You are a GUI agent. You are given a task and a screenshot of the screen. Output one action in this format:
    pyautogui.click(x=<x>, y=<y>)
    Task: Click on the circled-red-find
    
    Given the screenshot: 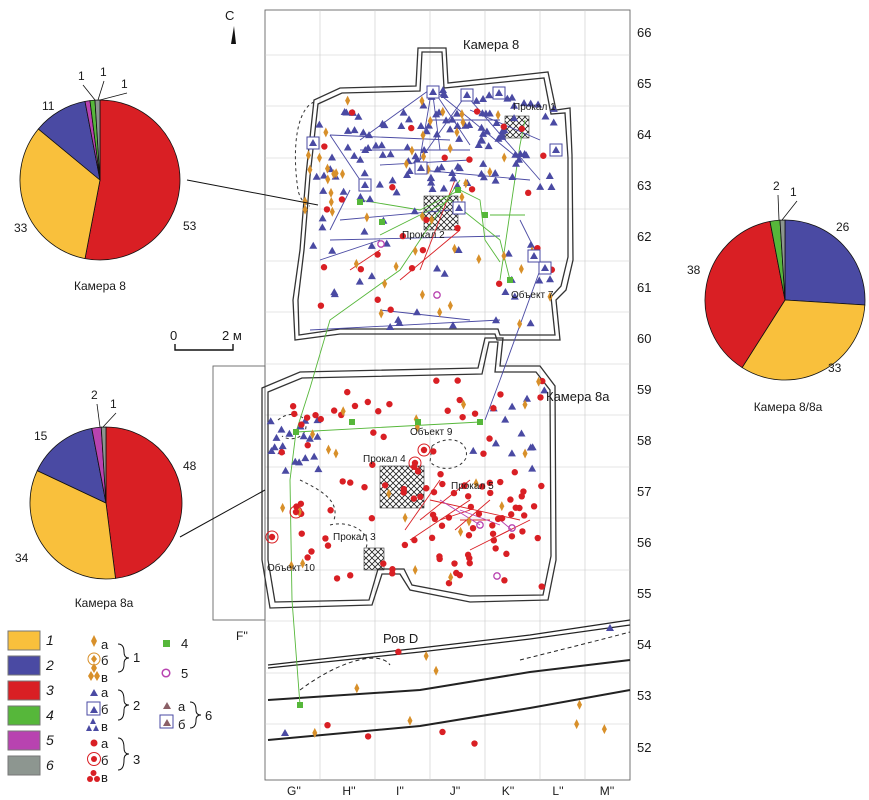 What is the action you would take?
    pyautogui.click(x=296, y=512)
    